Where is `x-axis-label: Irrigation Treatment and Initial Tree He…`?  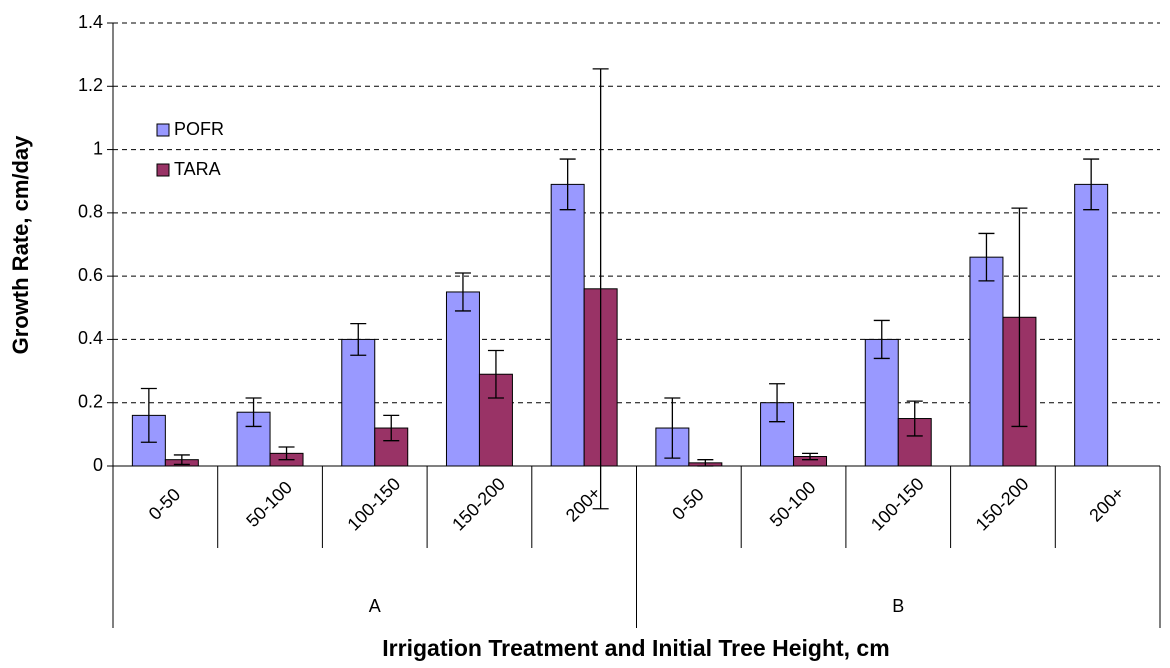
x-axis-label: Irrigation Treatment and Initial Tree He… is located at coordinates (635, 648).